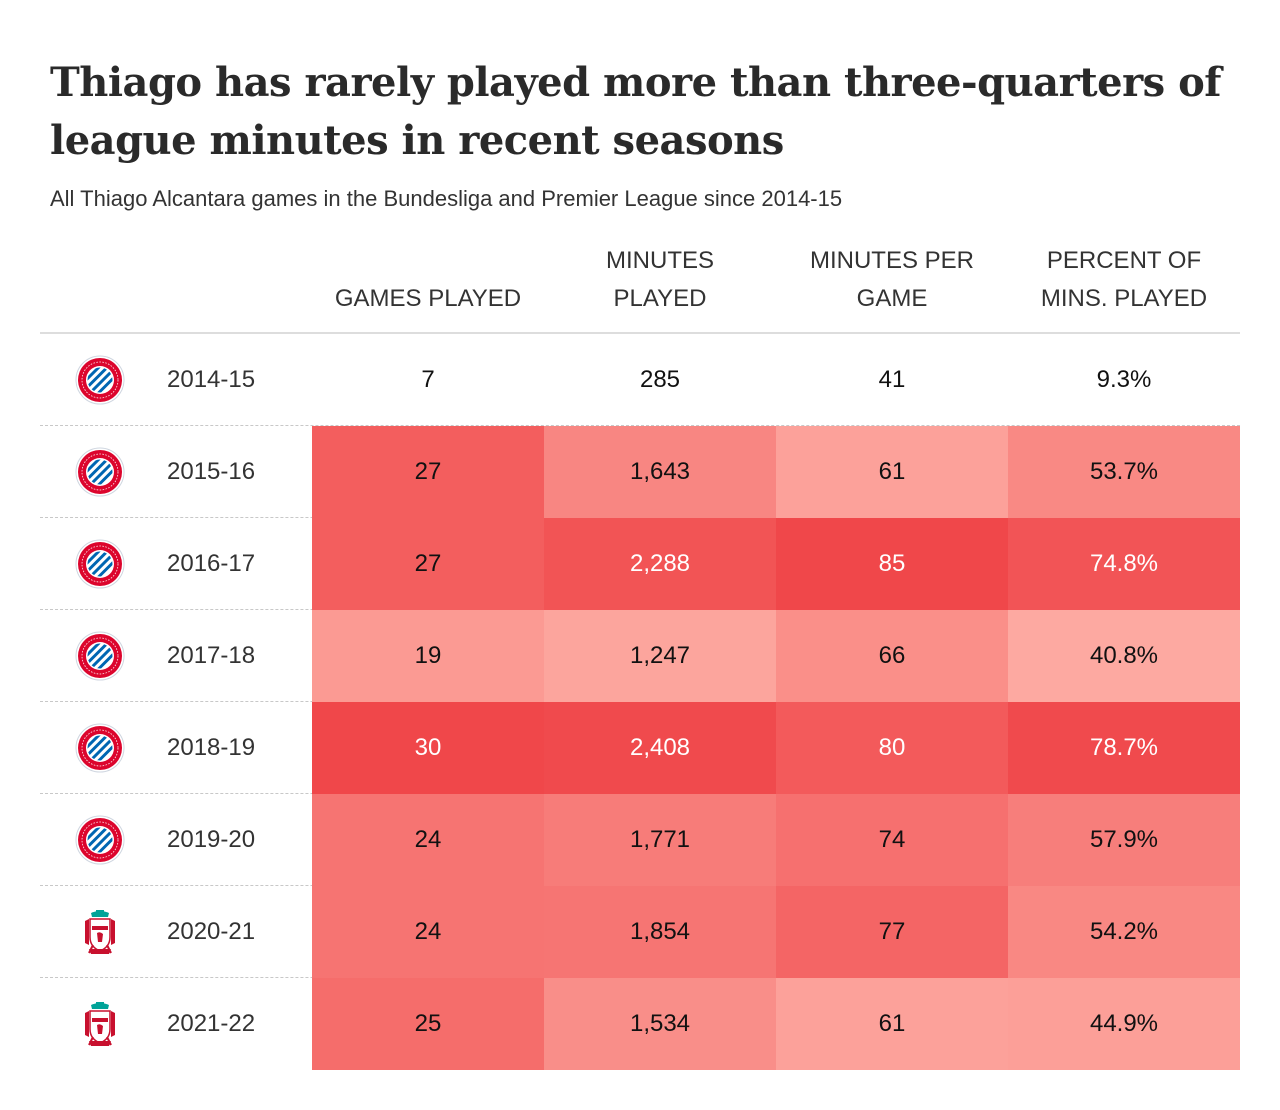 This screenshot has width=1280, height=1110. What do you see at coordinates (428, 1024) in the screenshot?
I see `cell-games: 25` at bounding box center [428, 1024].